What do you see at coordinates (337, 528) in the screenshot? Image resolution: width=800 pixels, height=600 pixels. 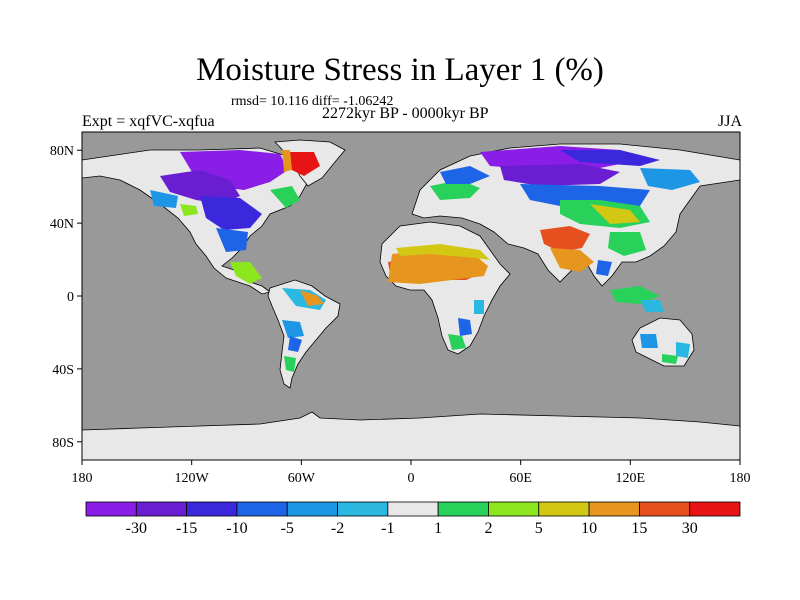 I see `colorbar-label: -2` at bounding box center [337, 528].